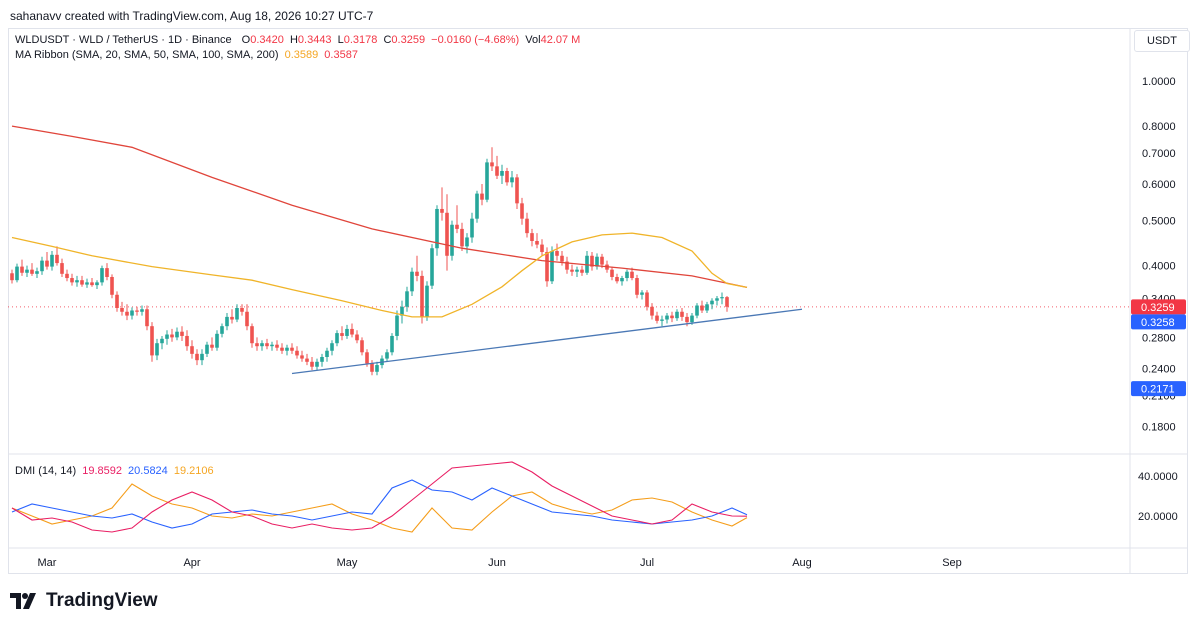  I want to click on low-value: 0.3178, so click(360, 40).